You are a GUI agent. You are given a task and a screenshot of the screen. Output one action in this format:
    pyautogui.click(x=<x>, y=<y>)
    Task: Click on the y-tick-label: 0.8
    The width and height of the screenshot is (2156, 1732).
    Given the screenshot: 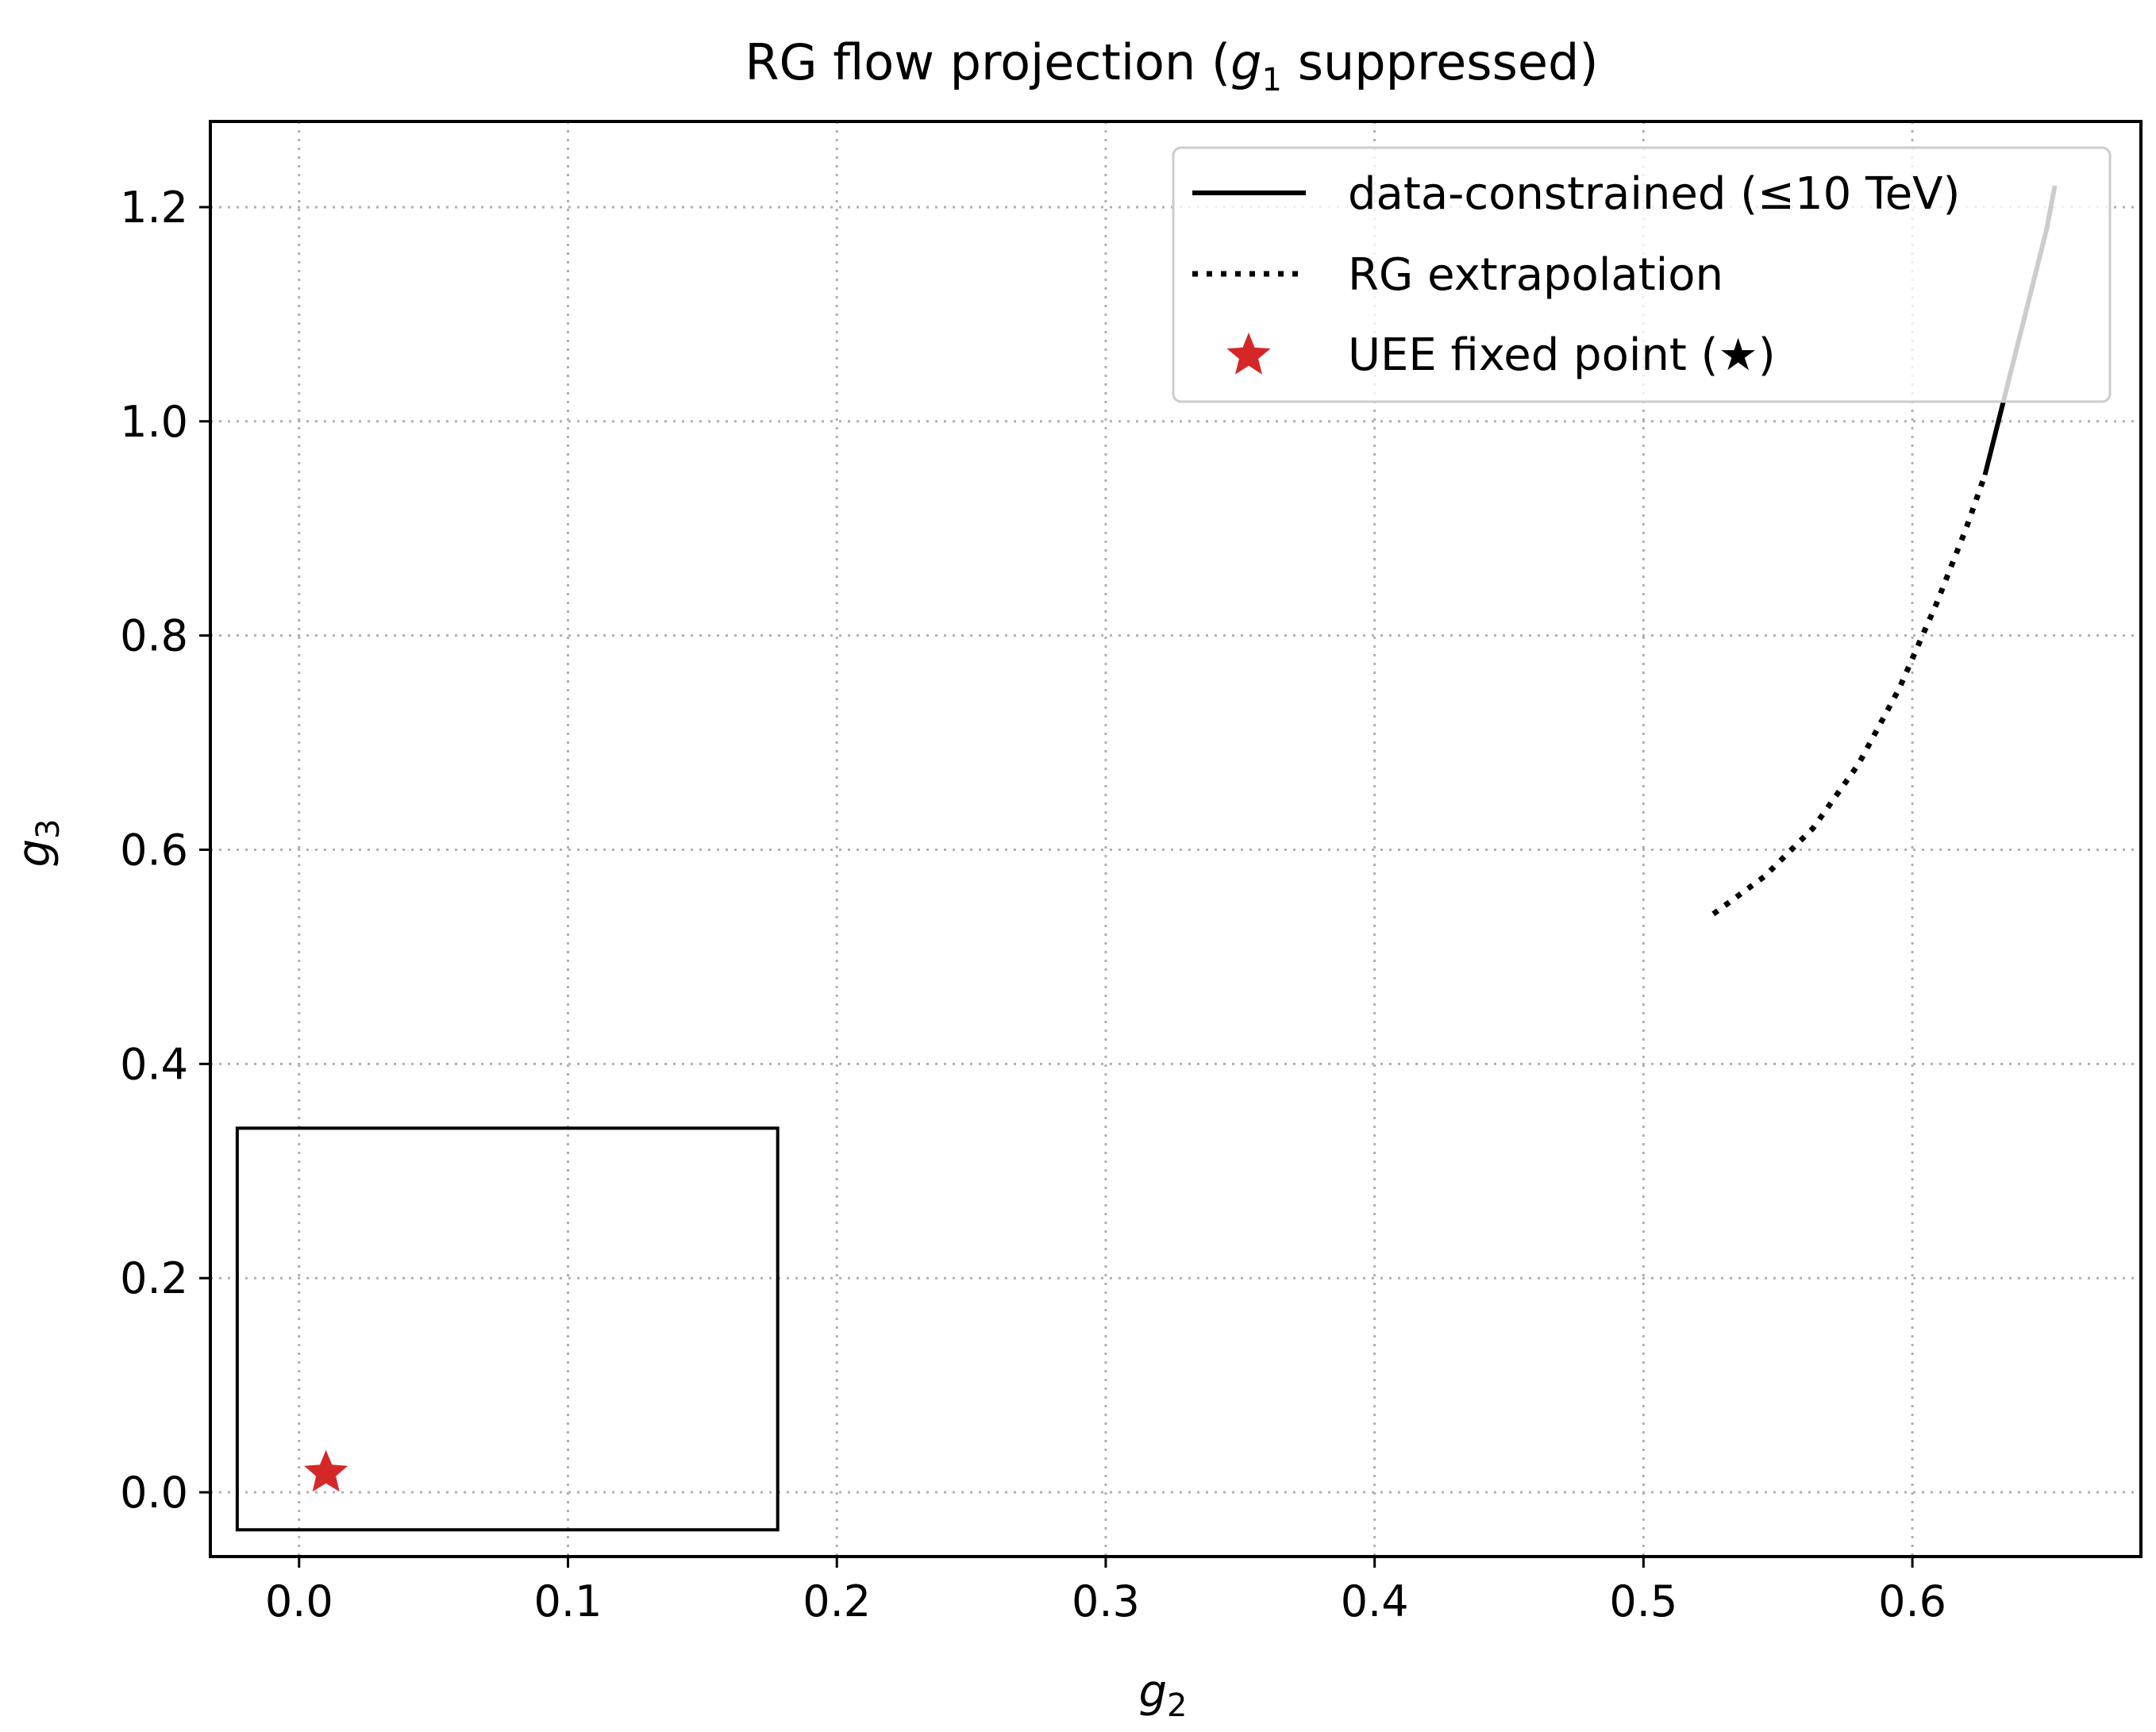 What is the action you would take?
    pyautogui.click(x=154, y=636)
    